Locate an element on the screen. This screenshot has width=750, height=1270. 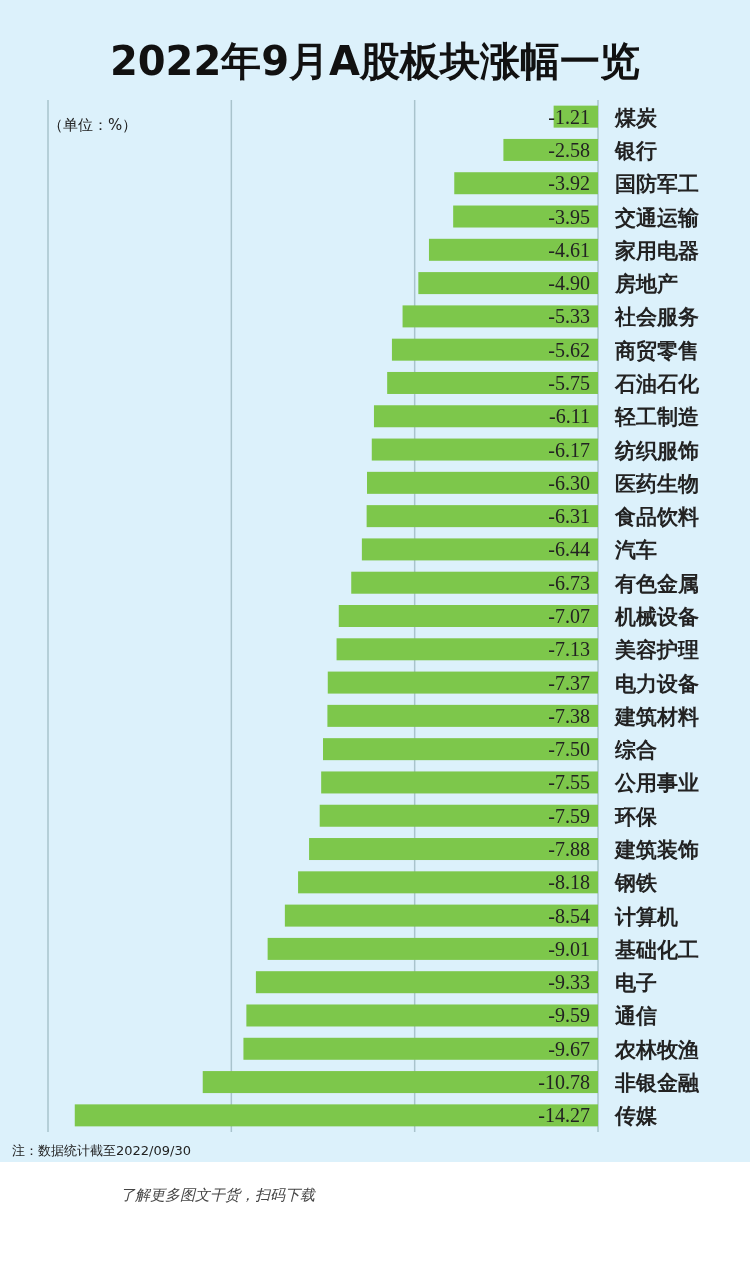
data-label: -7.38 is located at coordinates (569, 715).